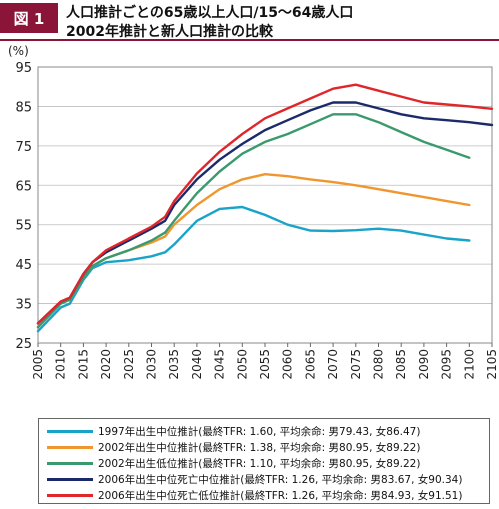  What do you see at coordinates (220, 364) in the screenshot?
I see `x-tick-label: 2045` at bounding box center [220, 364].